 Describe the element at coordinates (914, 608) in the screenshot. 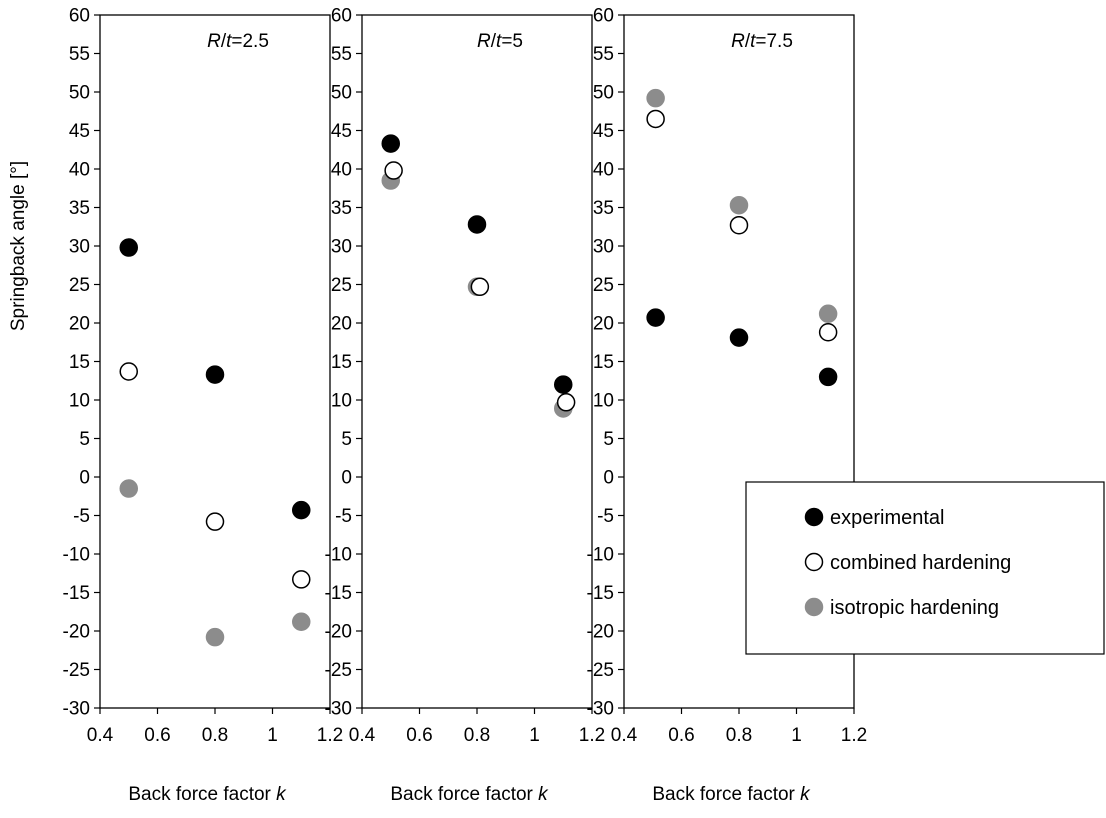

I see `legend-label-isotropic-hardening: isotropic hardening` at that location.